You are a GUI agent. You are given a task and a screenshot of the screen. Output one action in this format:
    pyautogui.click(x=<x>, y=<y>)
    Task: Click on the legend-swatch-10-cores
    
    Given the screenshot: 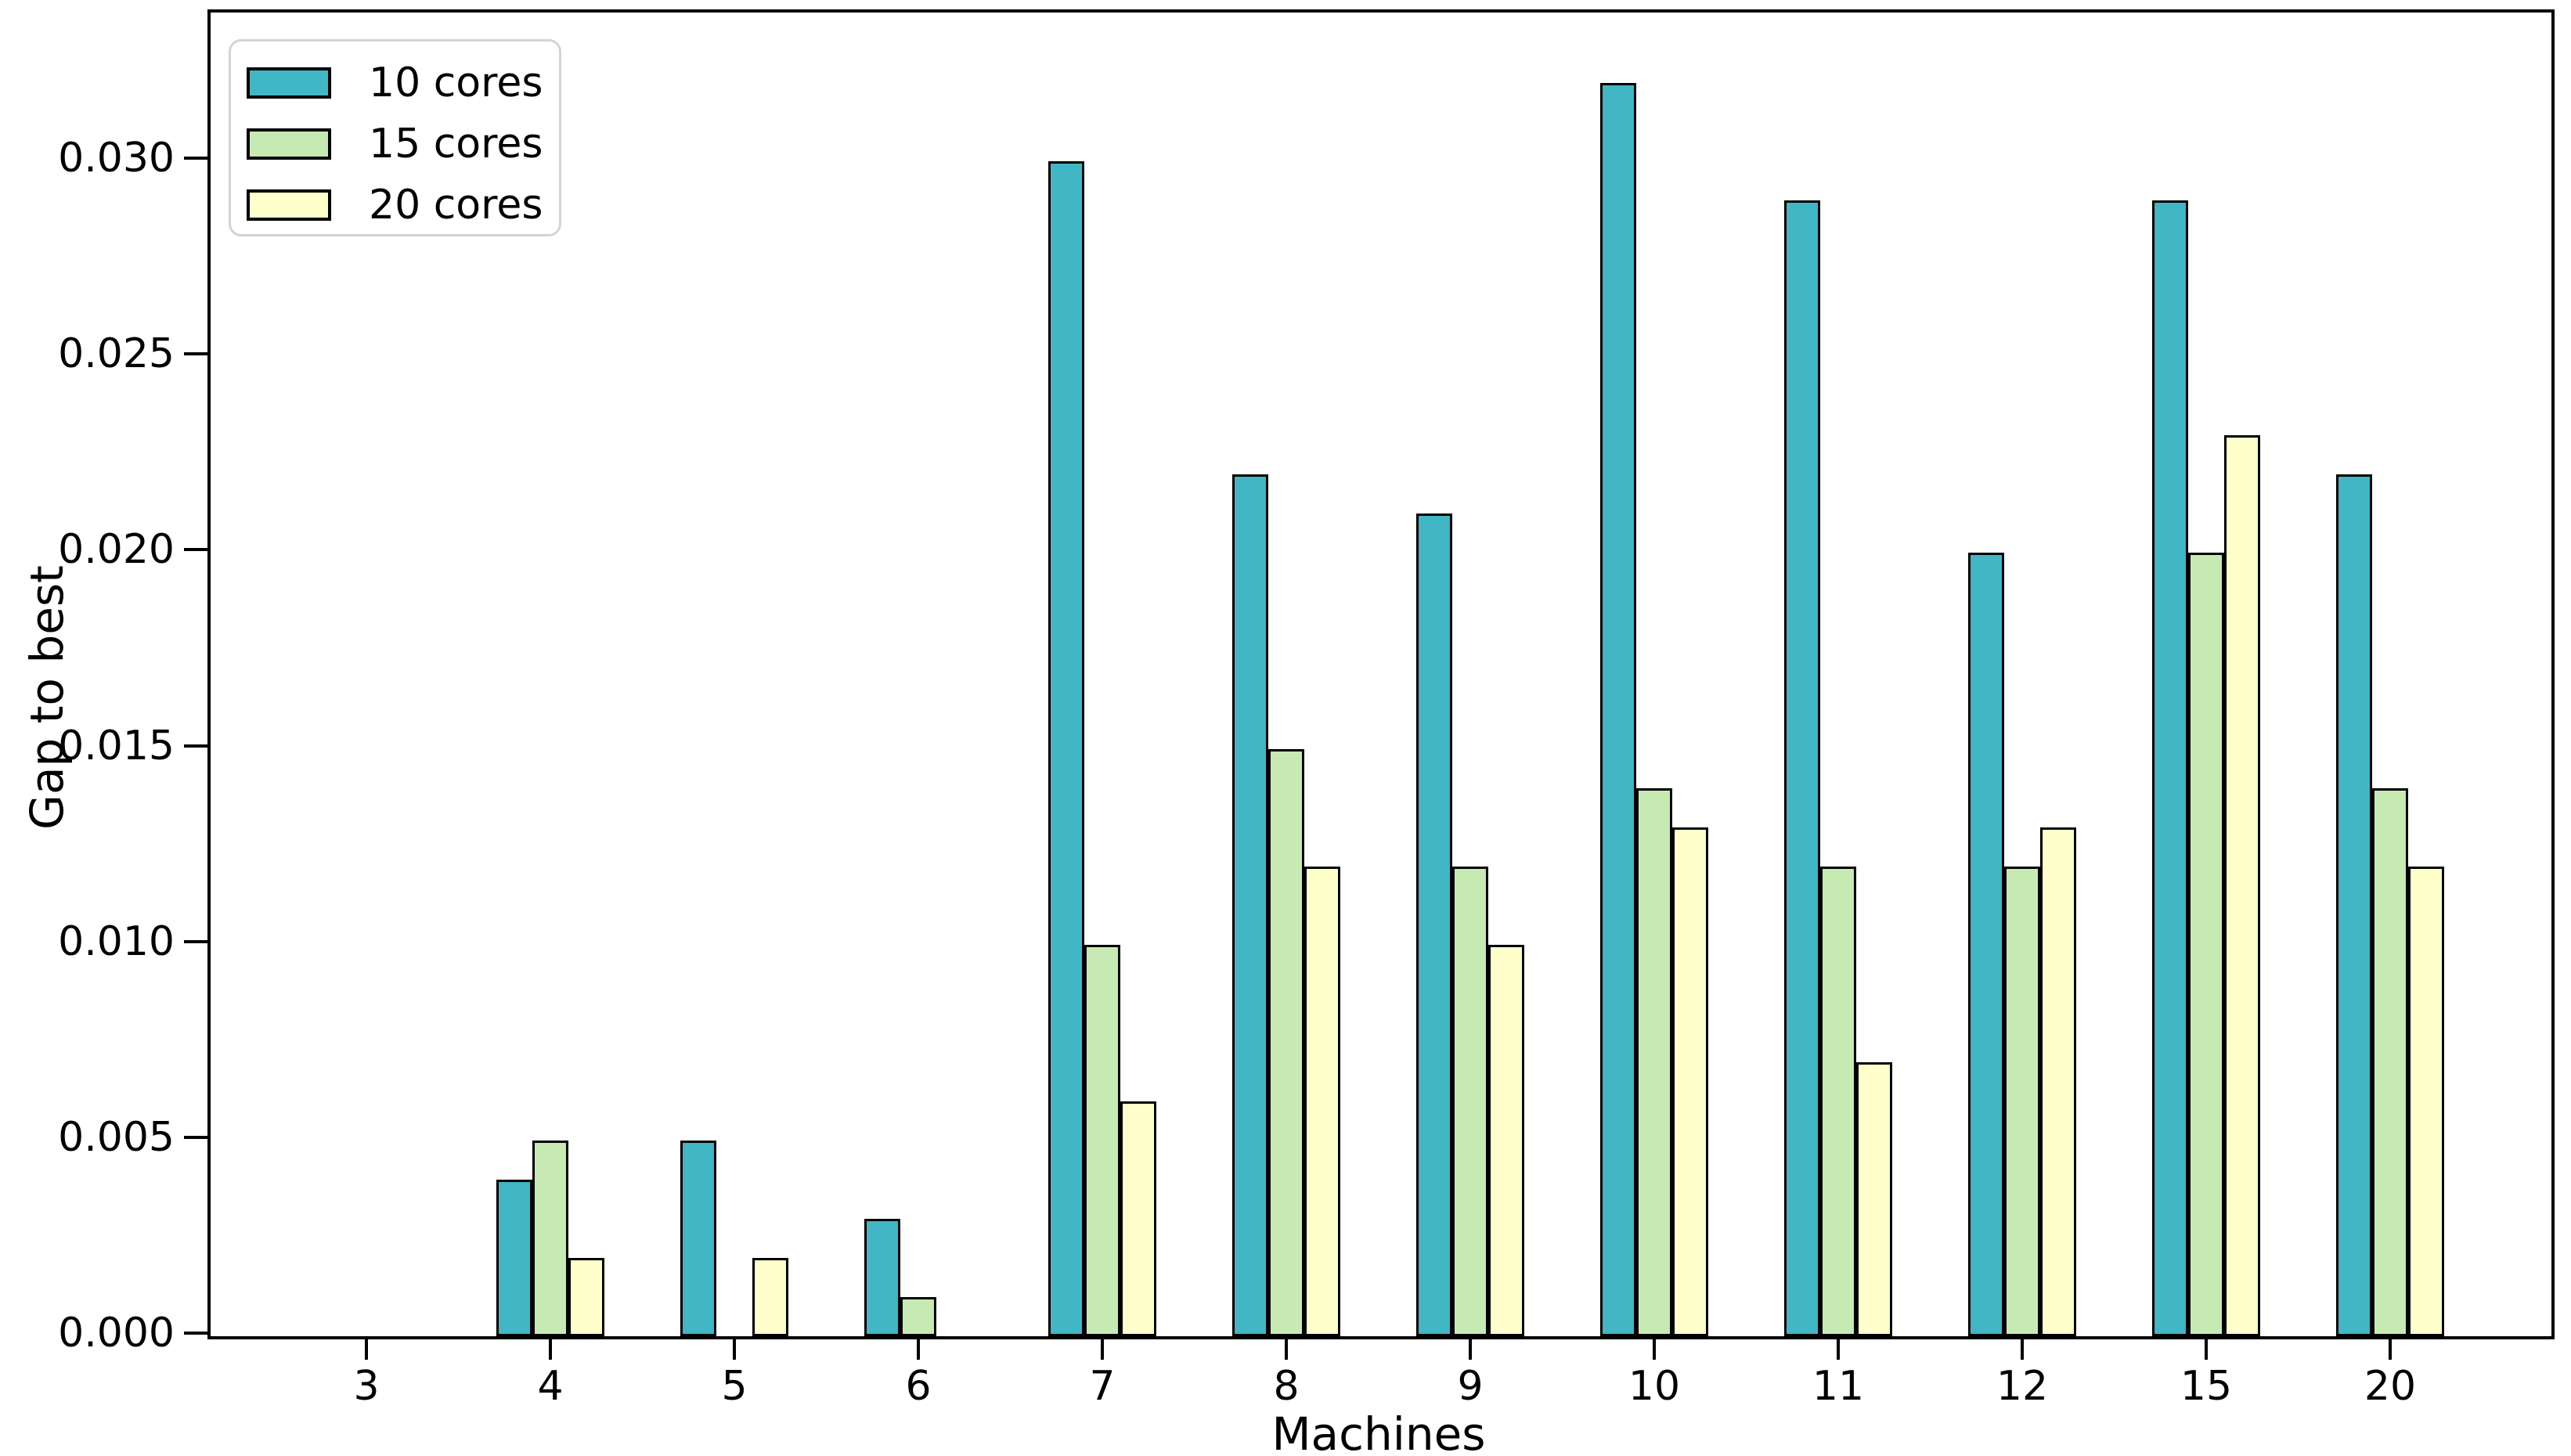 What is the action you would take?
    pyautogui.click(x=289, y=83)
    